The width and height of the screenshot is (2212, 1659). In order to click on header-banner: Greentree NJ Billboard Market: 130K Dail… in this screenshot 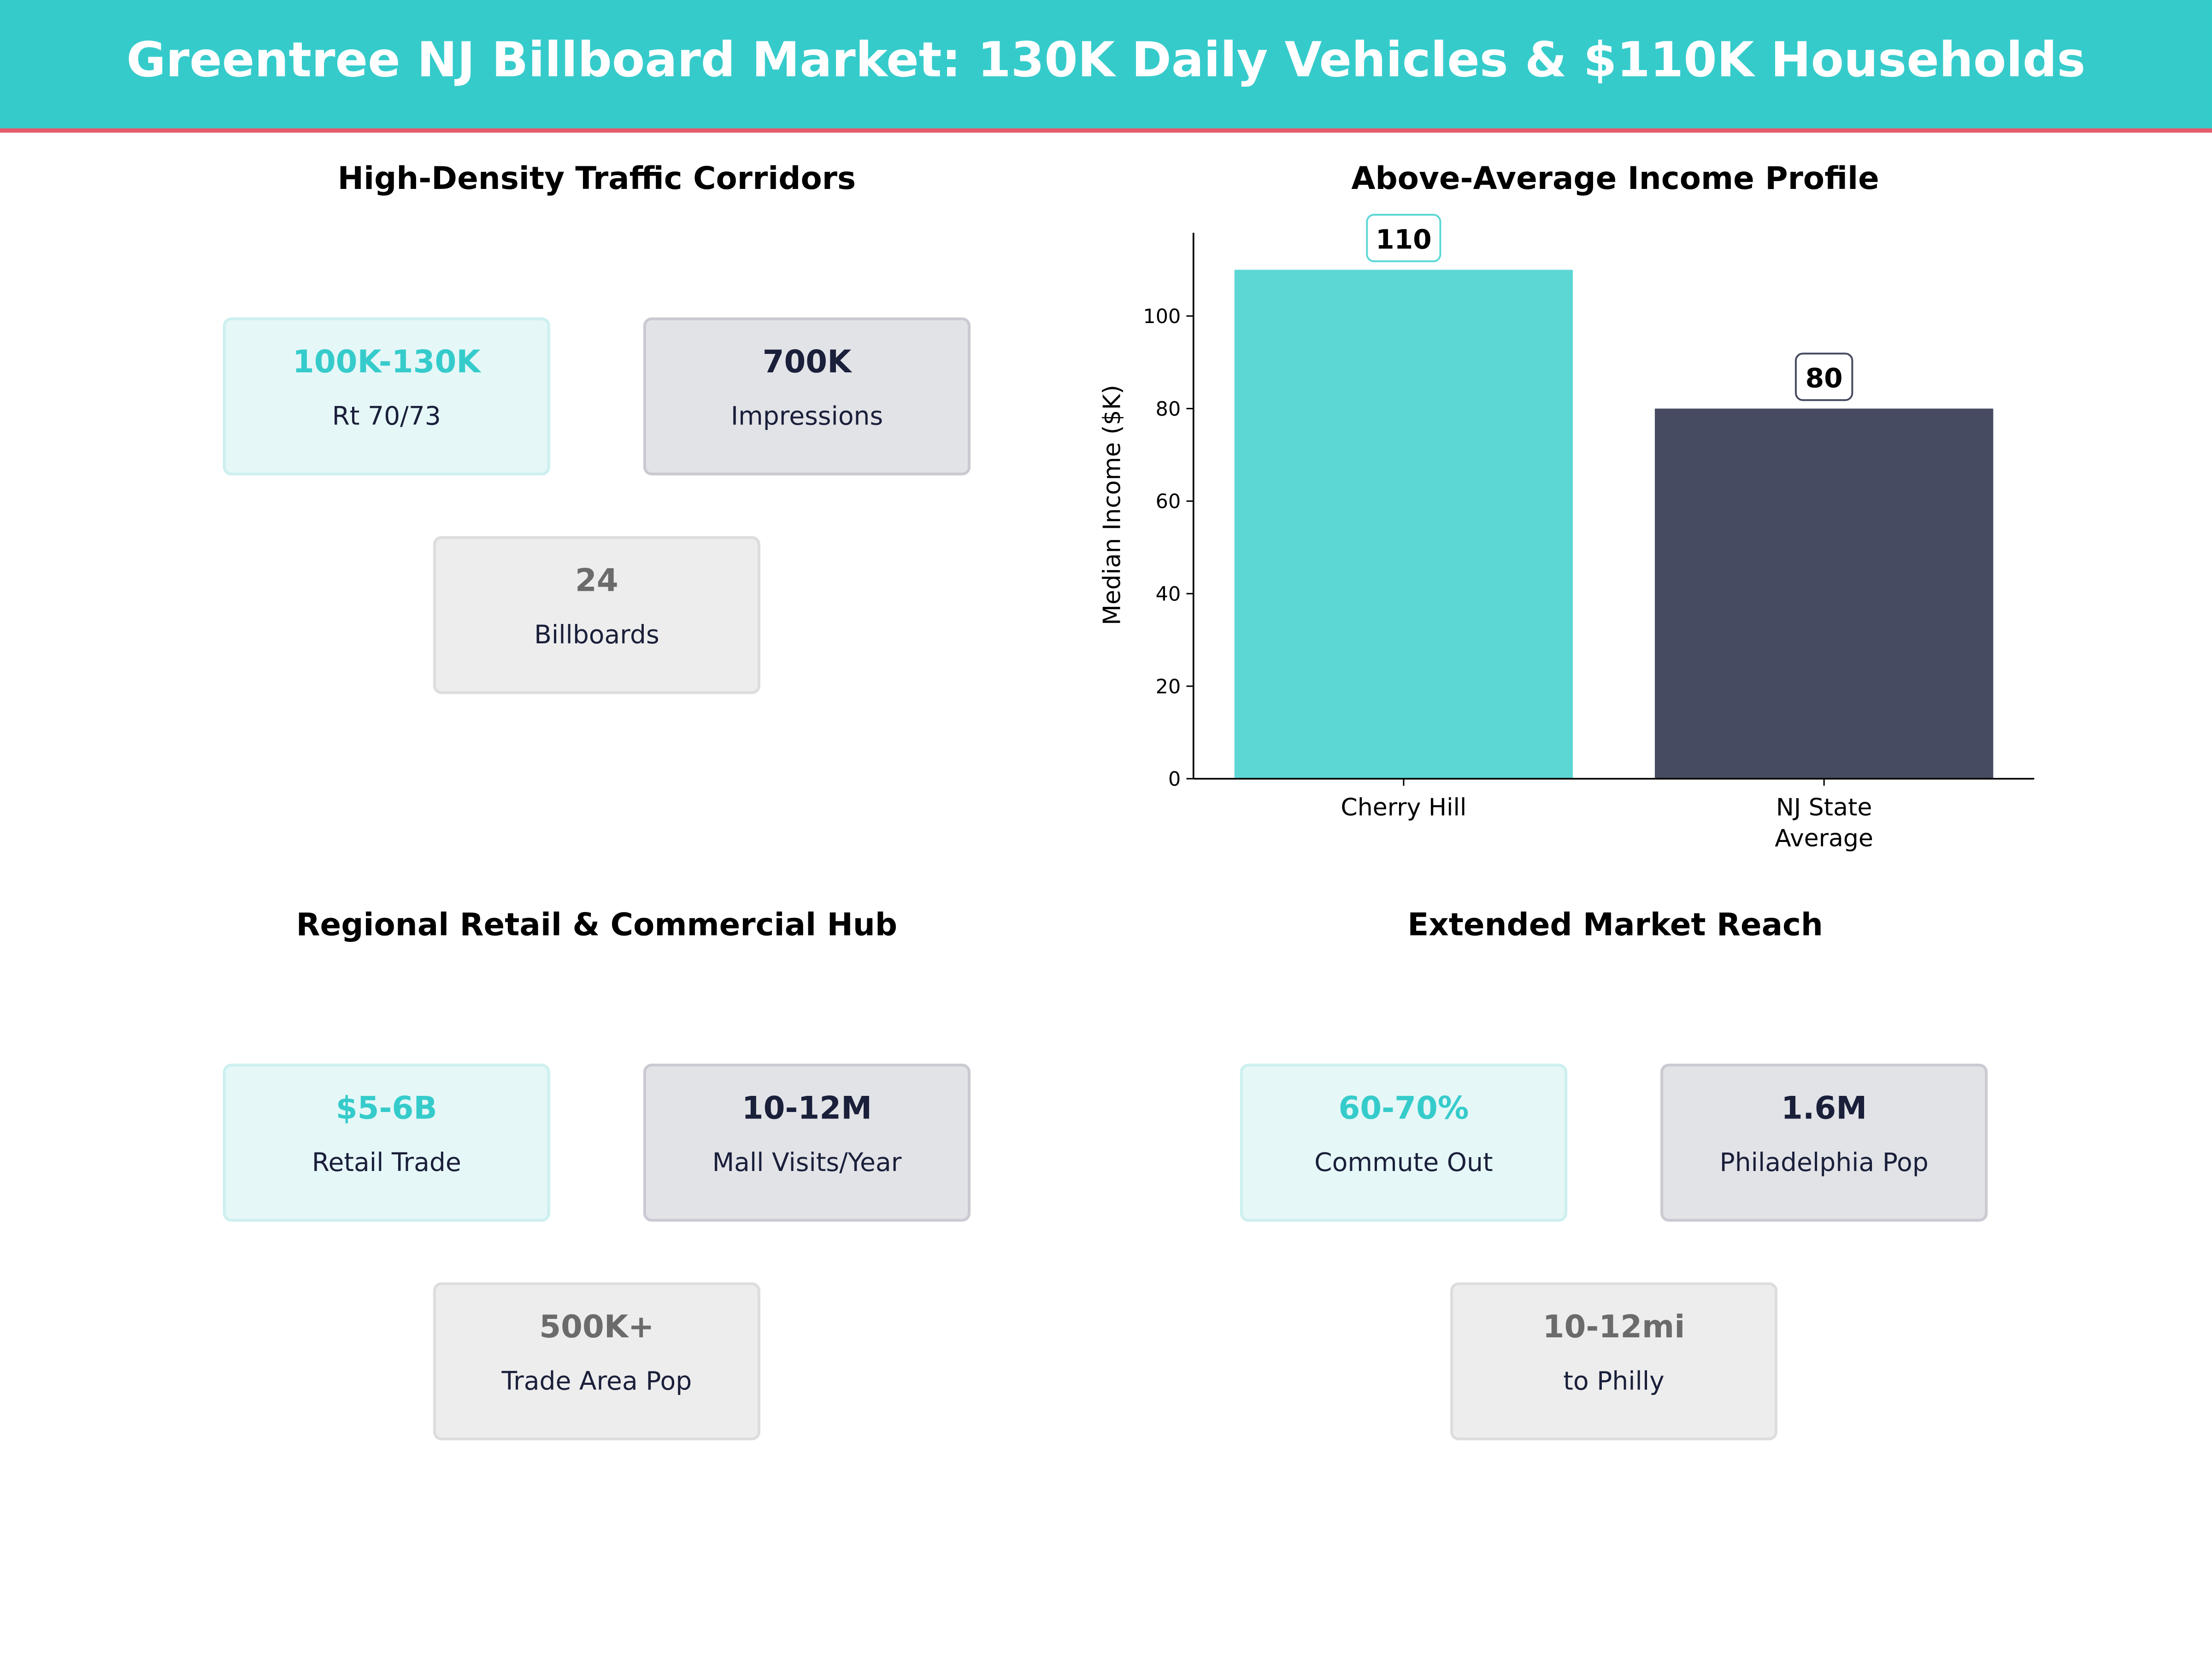, I will do `click(1106, 66)`.